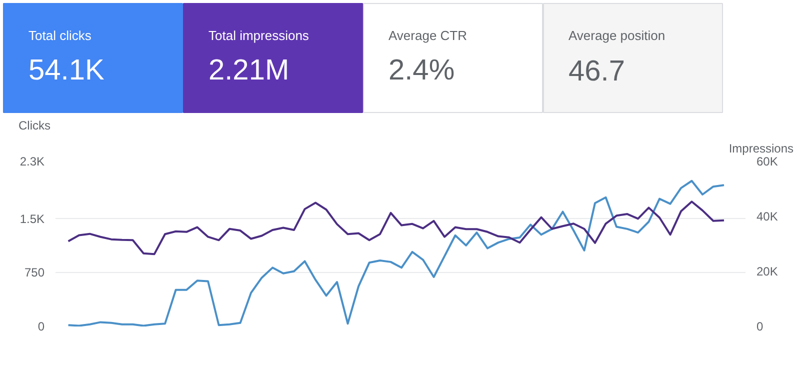 The height and width of the screenshot is (381, 795). What do you see at coordinates (421, 70) in the screenshot?
I see `text: 2.4%` at bounding box center [421, 70].